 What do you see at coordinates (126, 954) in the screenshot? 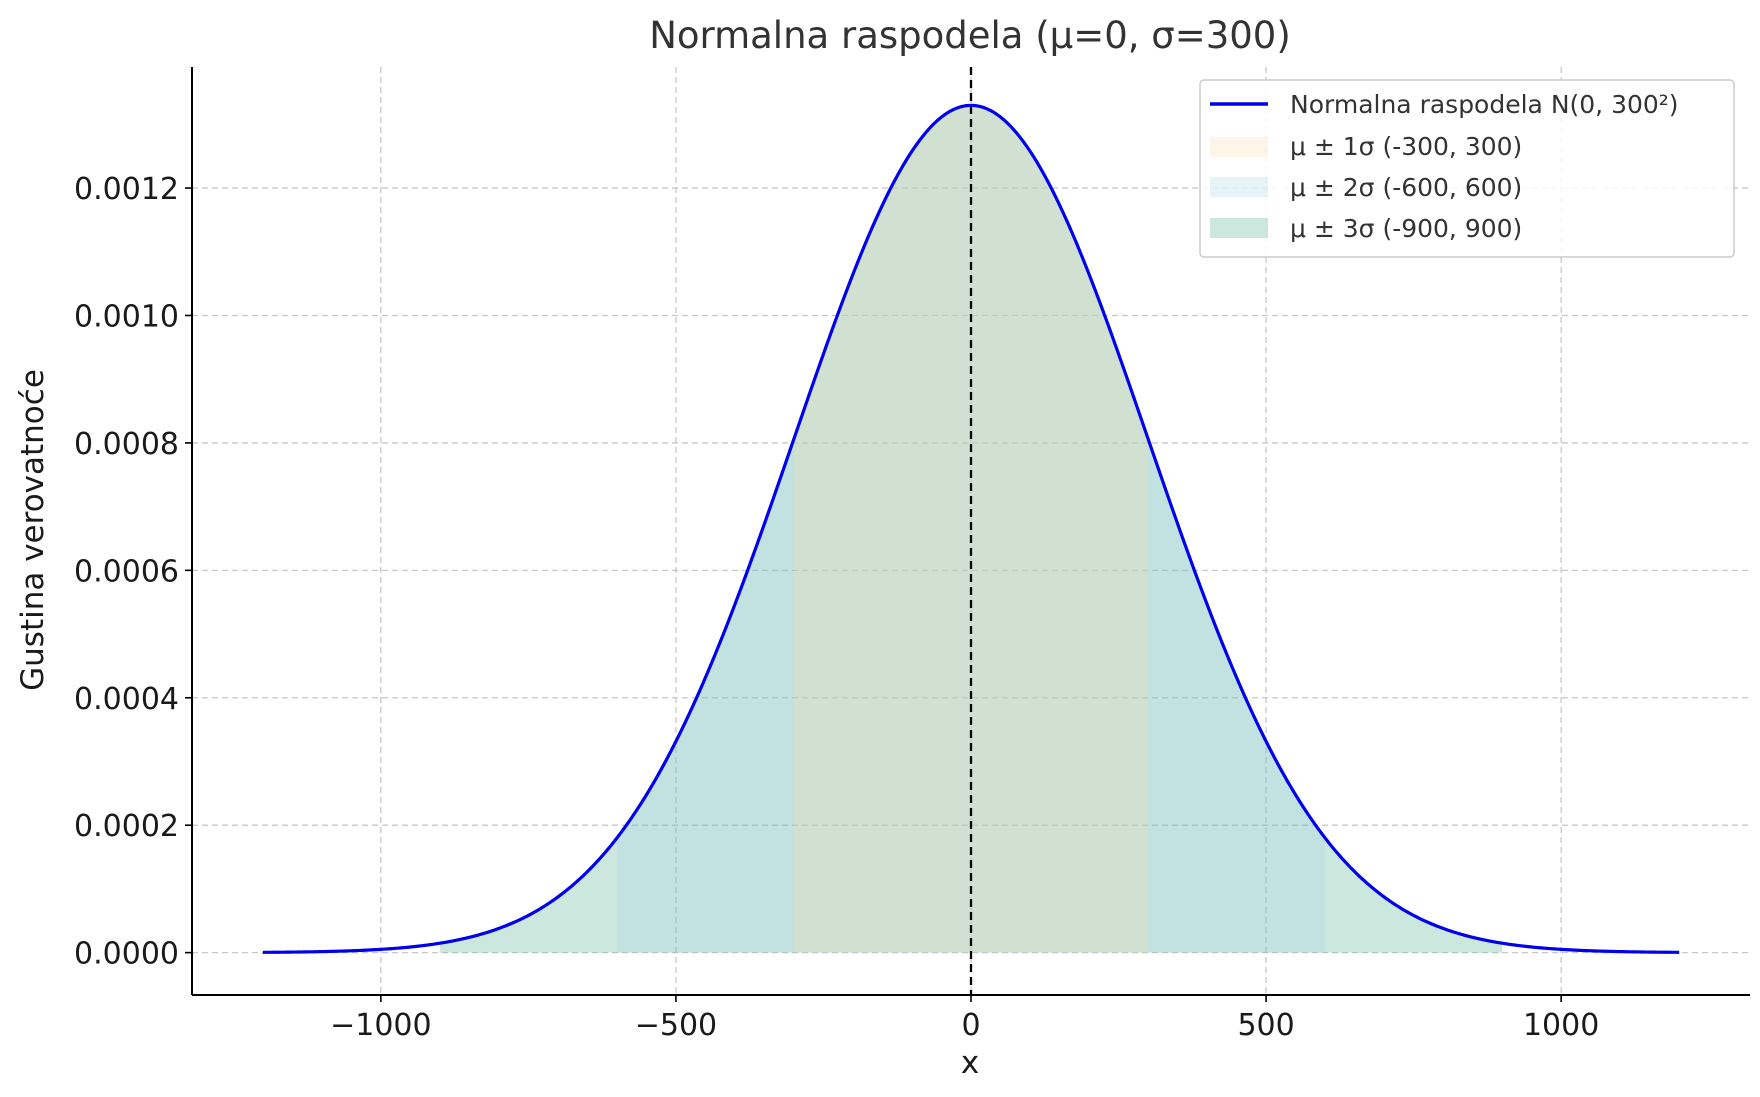
I see `y-tick-label: 0.0000` at bounding box center [126, 954].